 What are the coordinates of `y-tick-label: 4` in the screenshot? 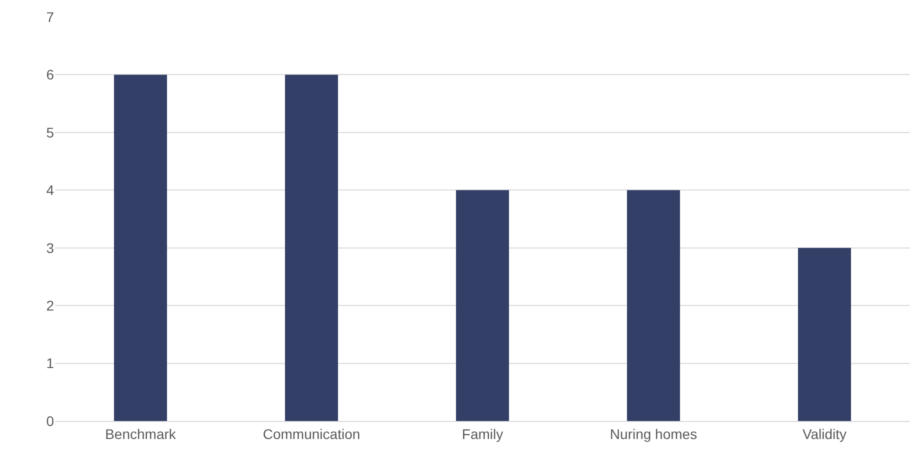 It's located at (50, 190).